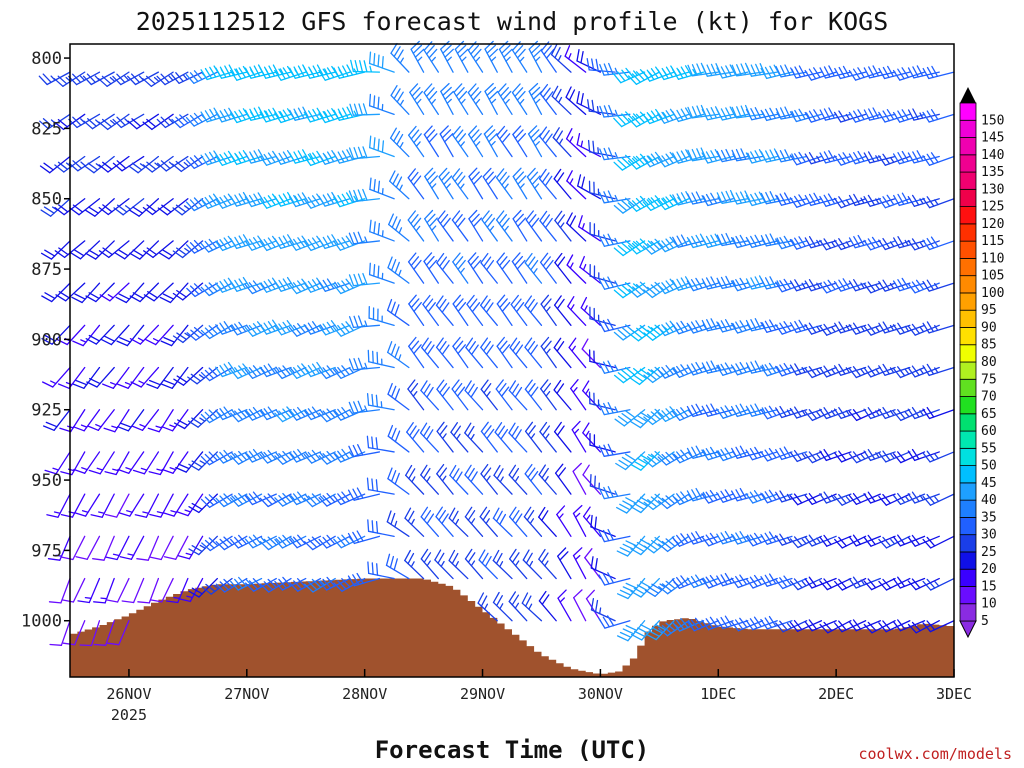 This screenshot has height=768, width=1024. Describe the element at coordinates (46, 59) in the screenshot. I see `y-tick-label: 800` at that location.